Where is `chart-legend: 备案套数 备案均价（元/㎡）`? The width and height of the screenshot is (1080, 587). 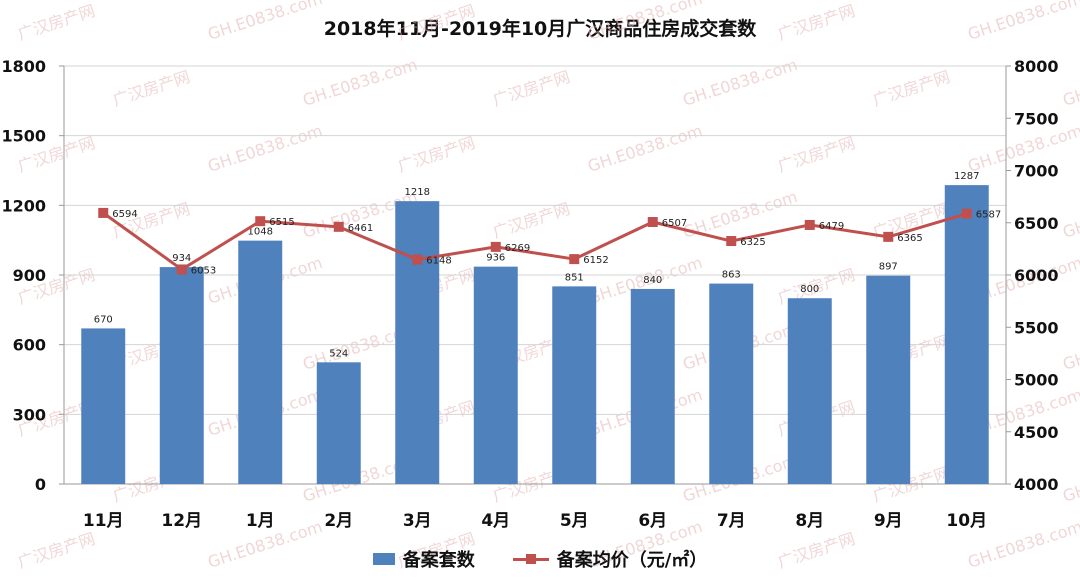 chart-legend: 备案套数 备案均价（元/㎡） is located at coordinates (540, 559).